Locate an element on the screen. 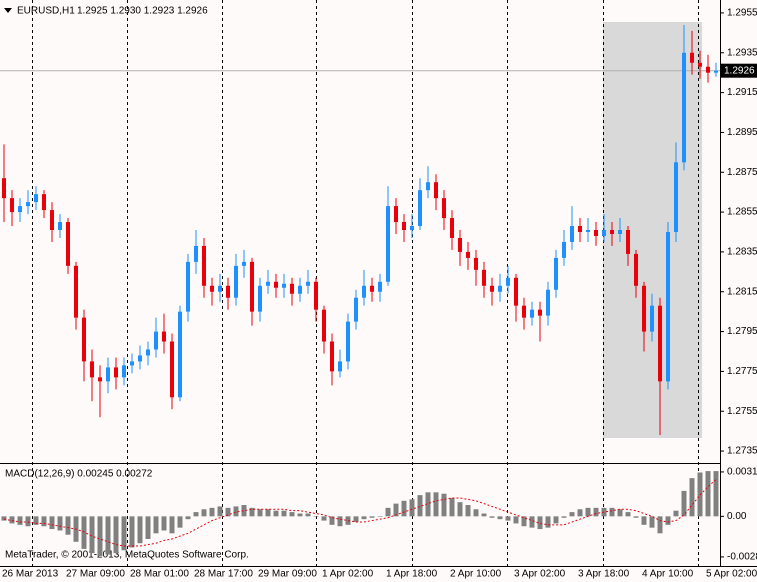 Image resolution: width=757 pixels, height=582 pixels. y-tick-label: 1.2855 is located at coordinates (742, 212).